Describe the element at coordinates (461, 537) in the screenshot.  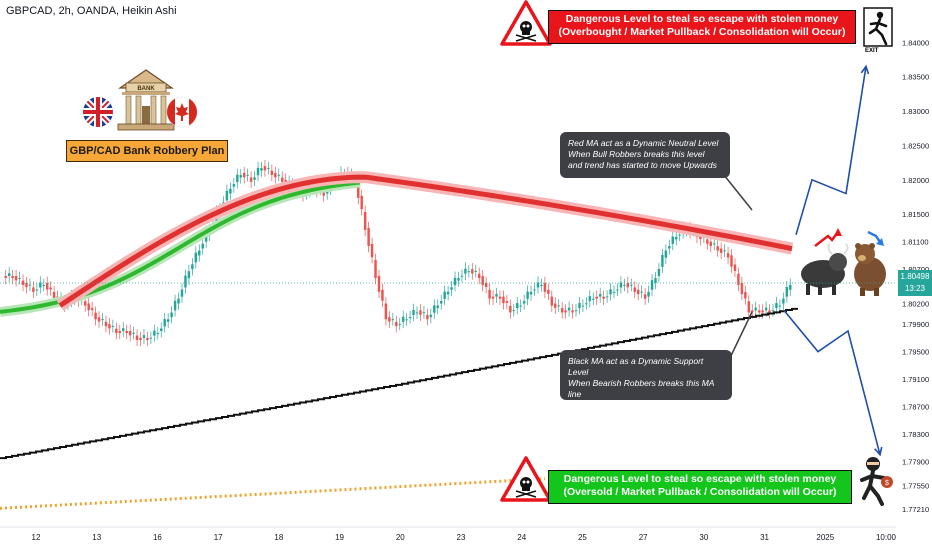
I see `x-tick-label: 23` at that location.